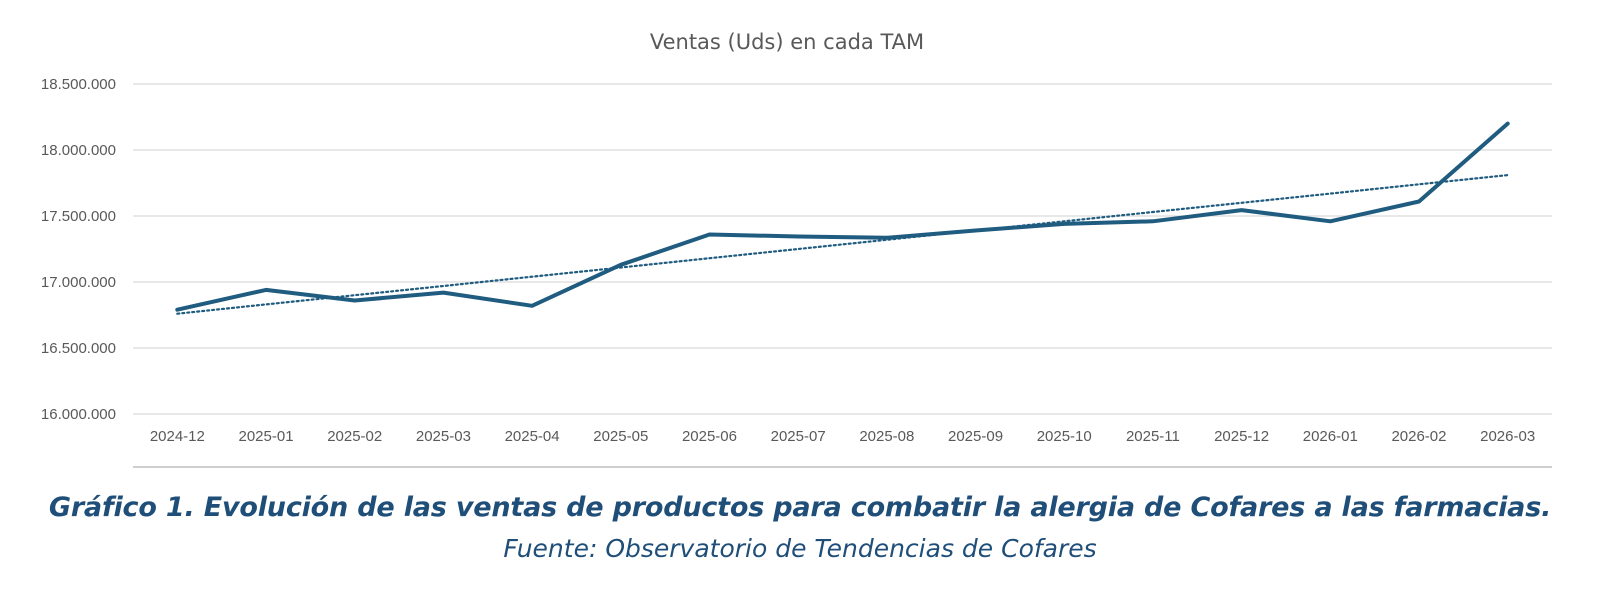 The height and width of the screenshot is (607, 1600). Describe the element at coordinates (177, 436) in the screenshot. I see `x-tick-label: 2024-12` at that location.